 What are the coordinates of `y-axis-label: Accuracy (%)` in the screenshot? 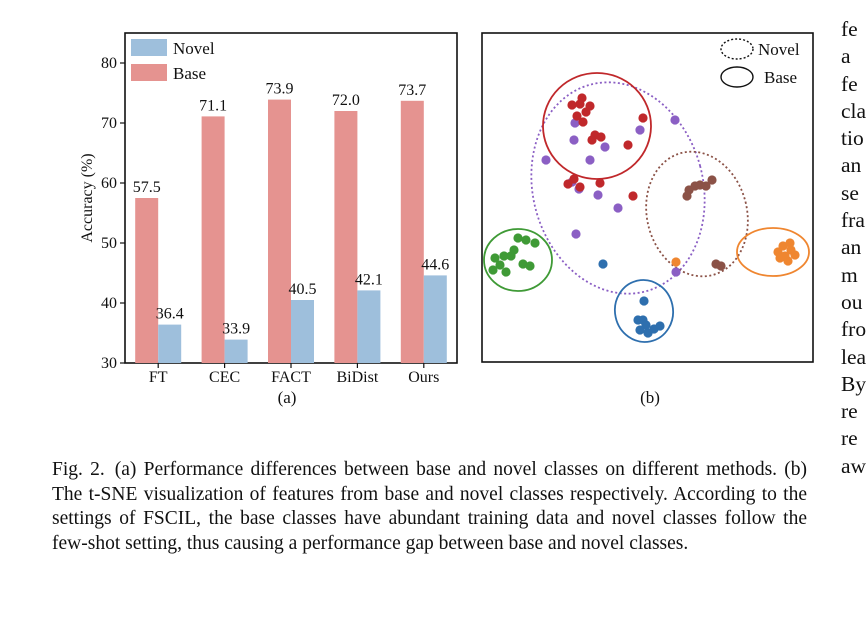 It's located at (87, 197).